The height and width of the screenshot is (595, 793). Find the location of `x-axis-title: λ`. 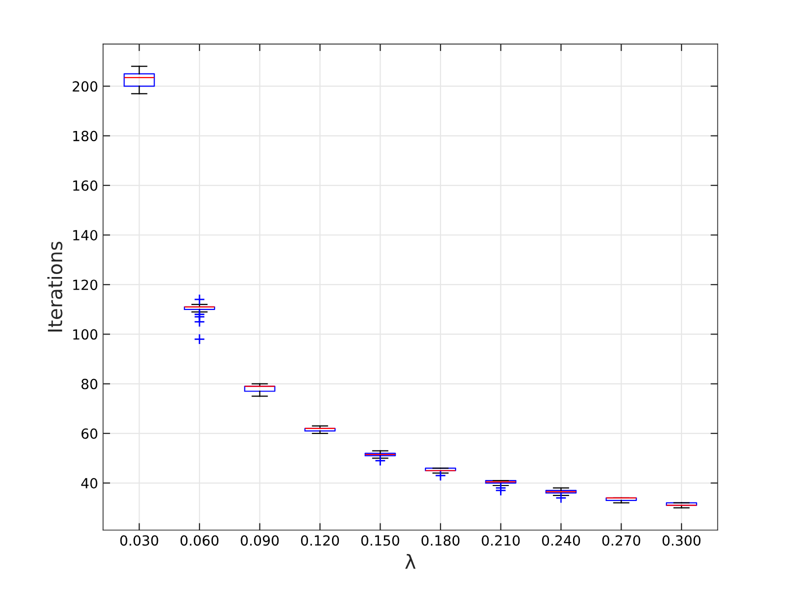

x-axis-title: λ is located at coordinates (410, 561).